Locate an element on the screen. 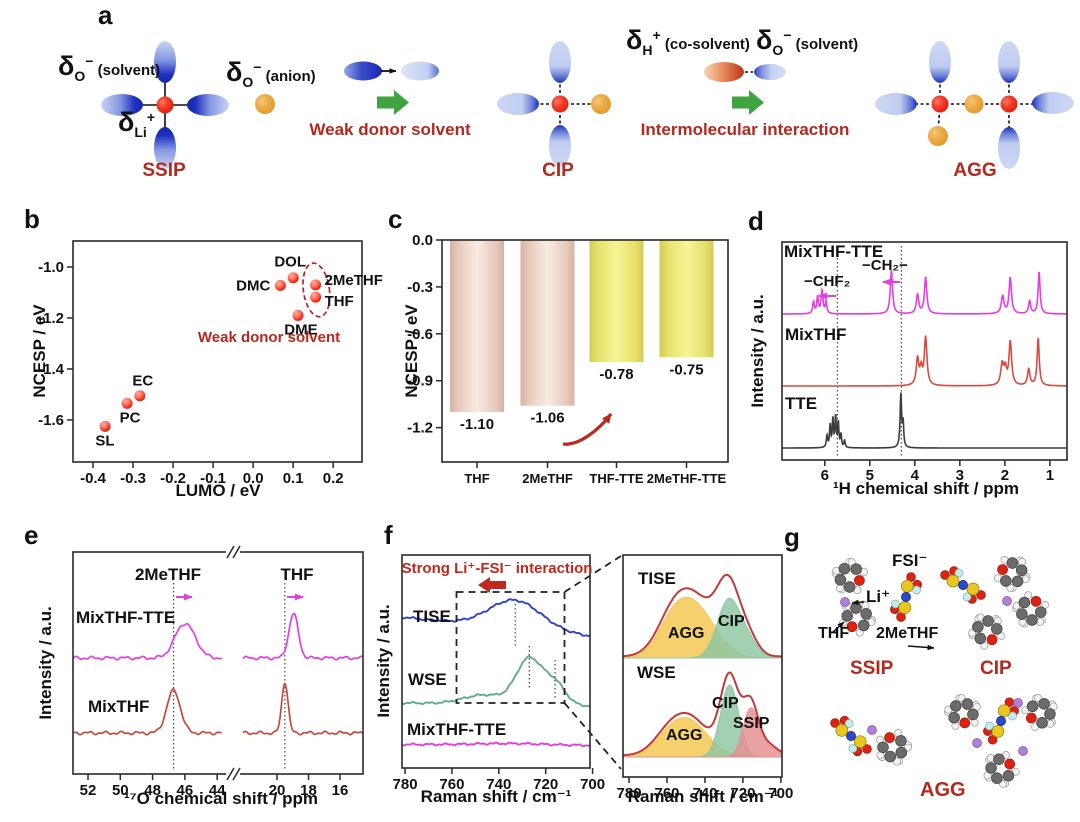 The height and width of the screenshot is (822, 1080). g-agg-label: AGG is located at coordinates (943, 790).